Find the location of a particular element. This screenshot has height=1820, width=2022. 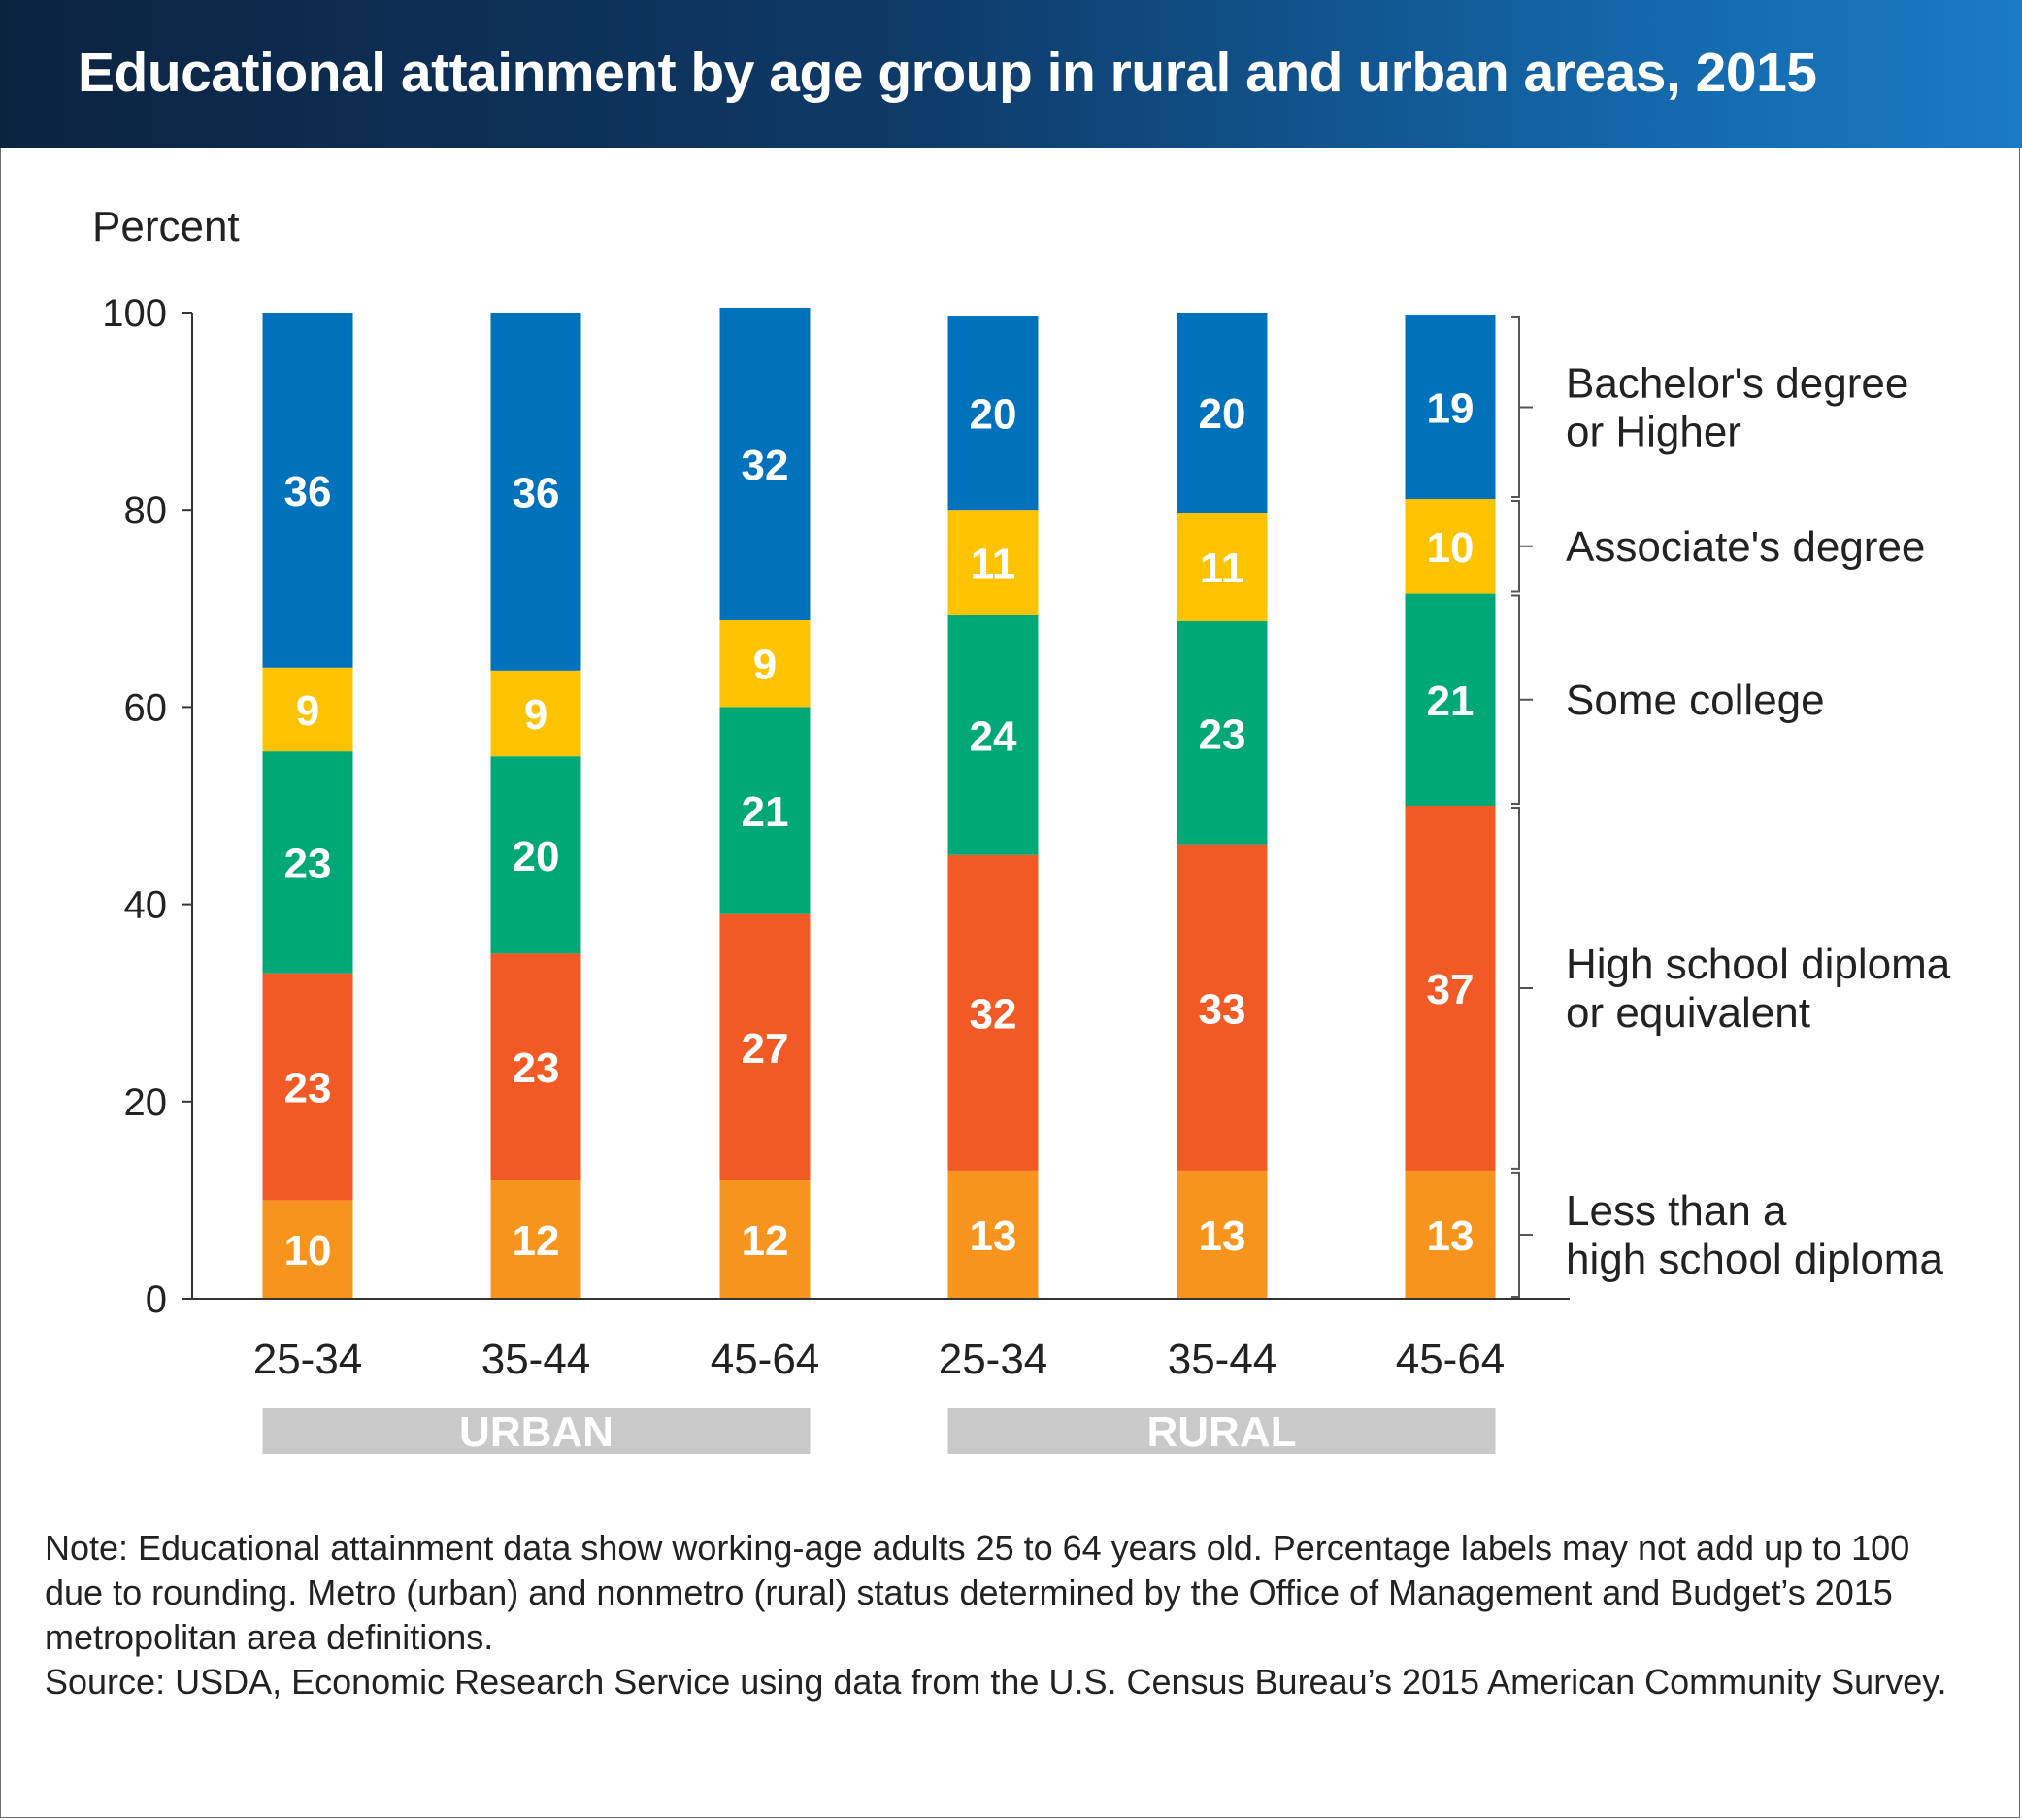

legend-label: Bachelor's degree is located at coordinates (1737, 384).